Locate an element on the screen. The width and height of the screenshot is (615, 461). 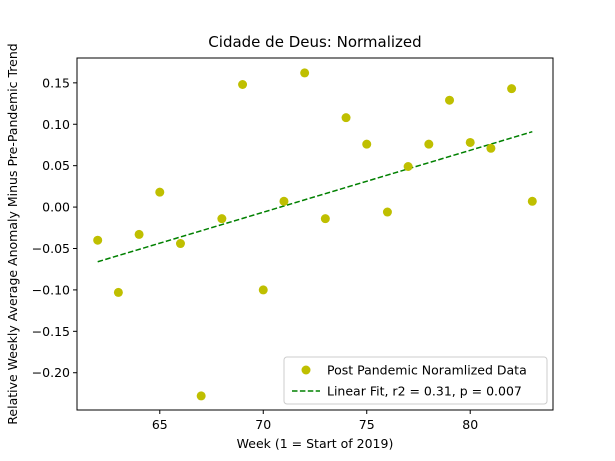
y-tick-label: −0.15 is located at coordinates (51, 331).